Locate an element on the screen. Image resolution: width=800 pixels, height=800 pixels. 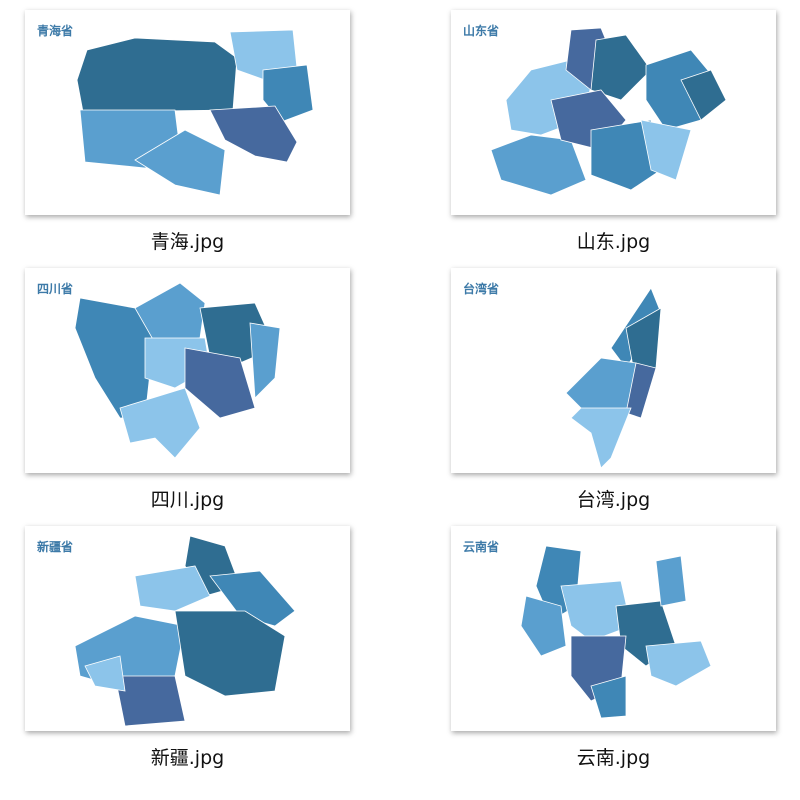
map-title: 青海省 is located at coordinates (55, 31).